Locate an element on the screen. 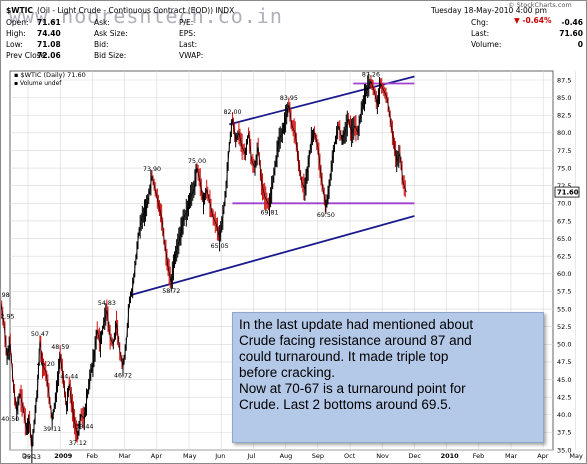 The width and height of the screenshot is (587, 464). watermark-text: www.nooresntech.co.in is located at coordinates (146, 16).